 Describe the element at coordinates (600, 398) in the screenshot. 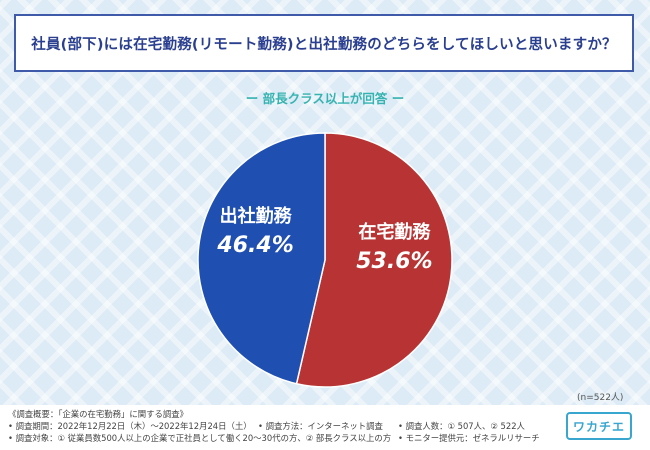

I see `sample-size-note: (n=522人)` at that location.